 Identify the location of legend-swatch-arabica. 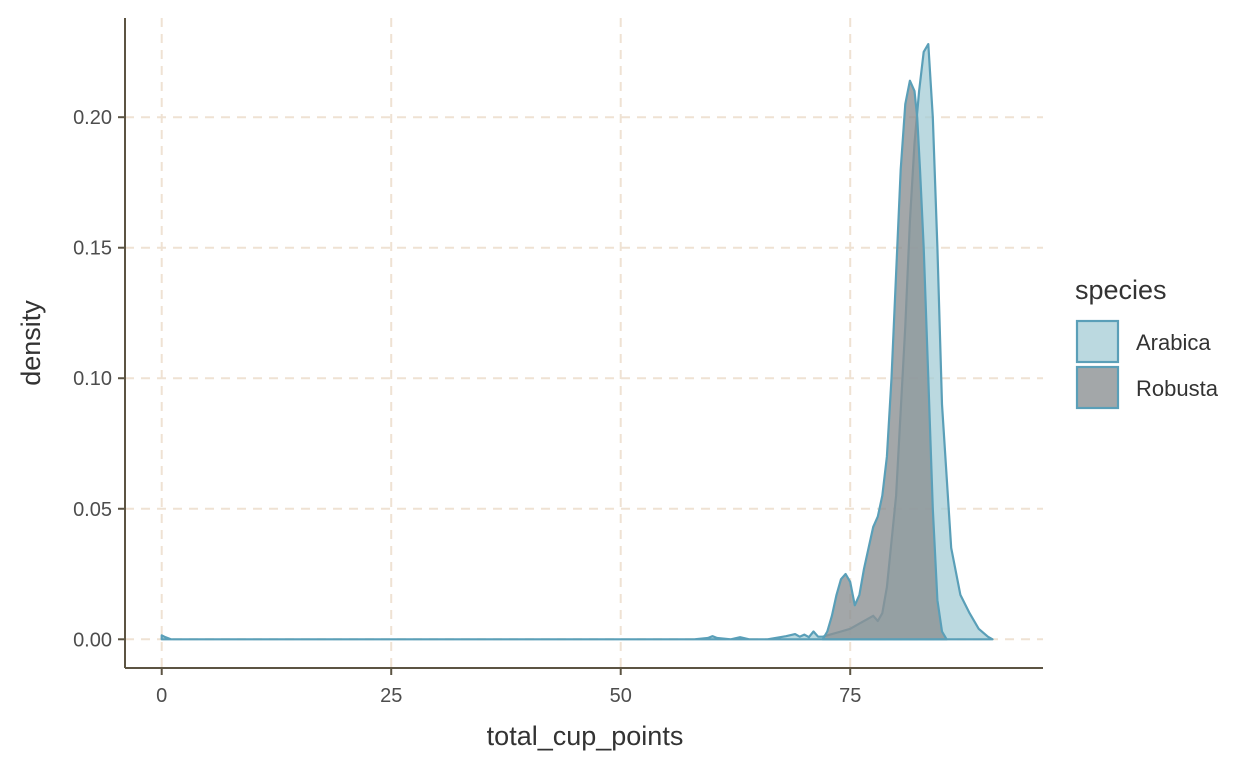
(1097, 341).